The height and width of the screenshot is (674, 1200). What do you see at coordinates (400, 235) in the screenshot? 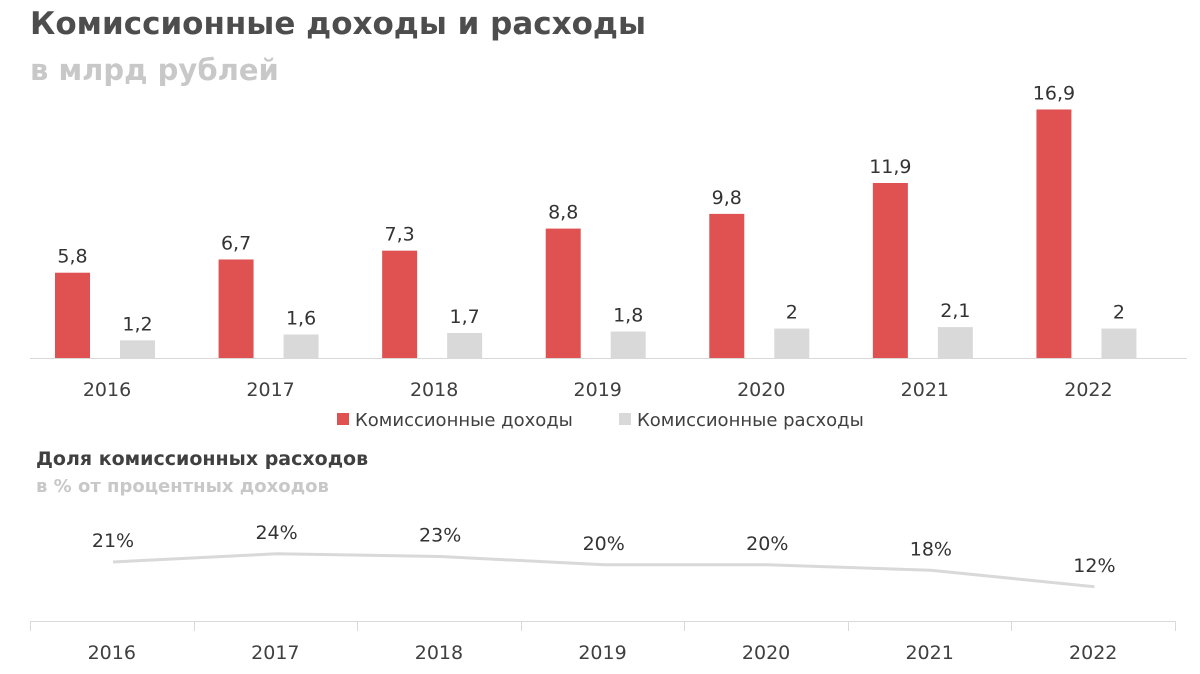
I see `data-label-income-2018: 7,3` at bounding box center [400, 235].